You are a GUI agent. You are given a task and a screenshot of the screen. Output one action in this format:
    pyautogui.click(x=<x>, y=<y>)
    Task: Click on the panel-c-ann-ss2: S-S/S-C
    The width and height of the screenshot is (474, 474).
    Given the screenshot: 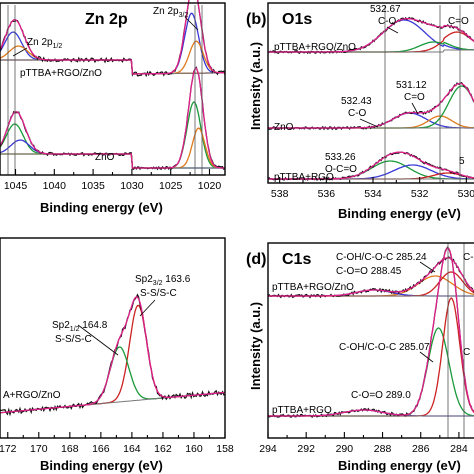 What is the action you would take?
    pyautogui.click(x=73, y=339)
    